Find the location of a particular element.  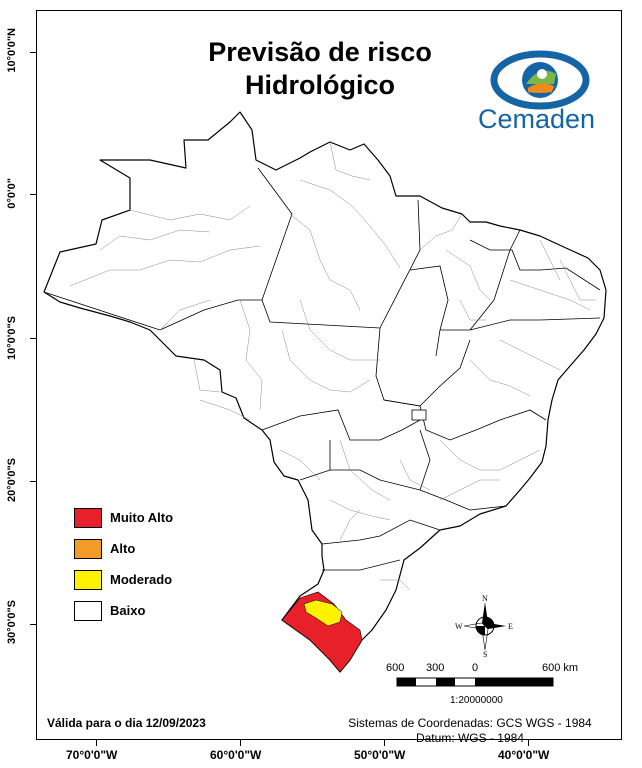

map-title: Previsão de risco Hidrológico is located at coordinates (320, 69).